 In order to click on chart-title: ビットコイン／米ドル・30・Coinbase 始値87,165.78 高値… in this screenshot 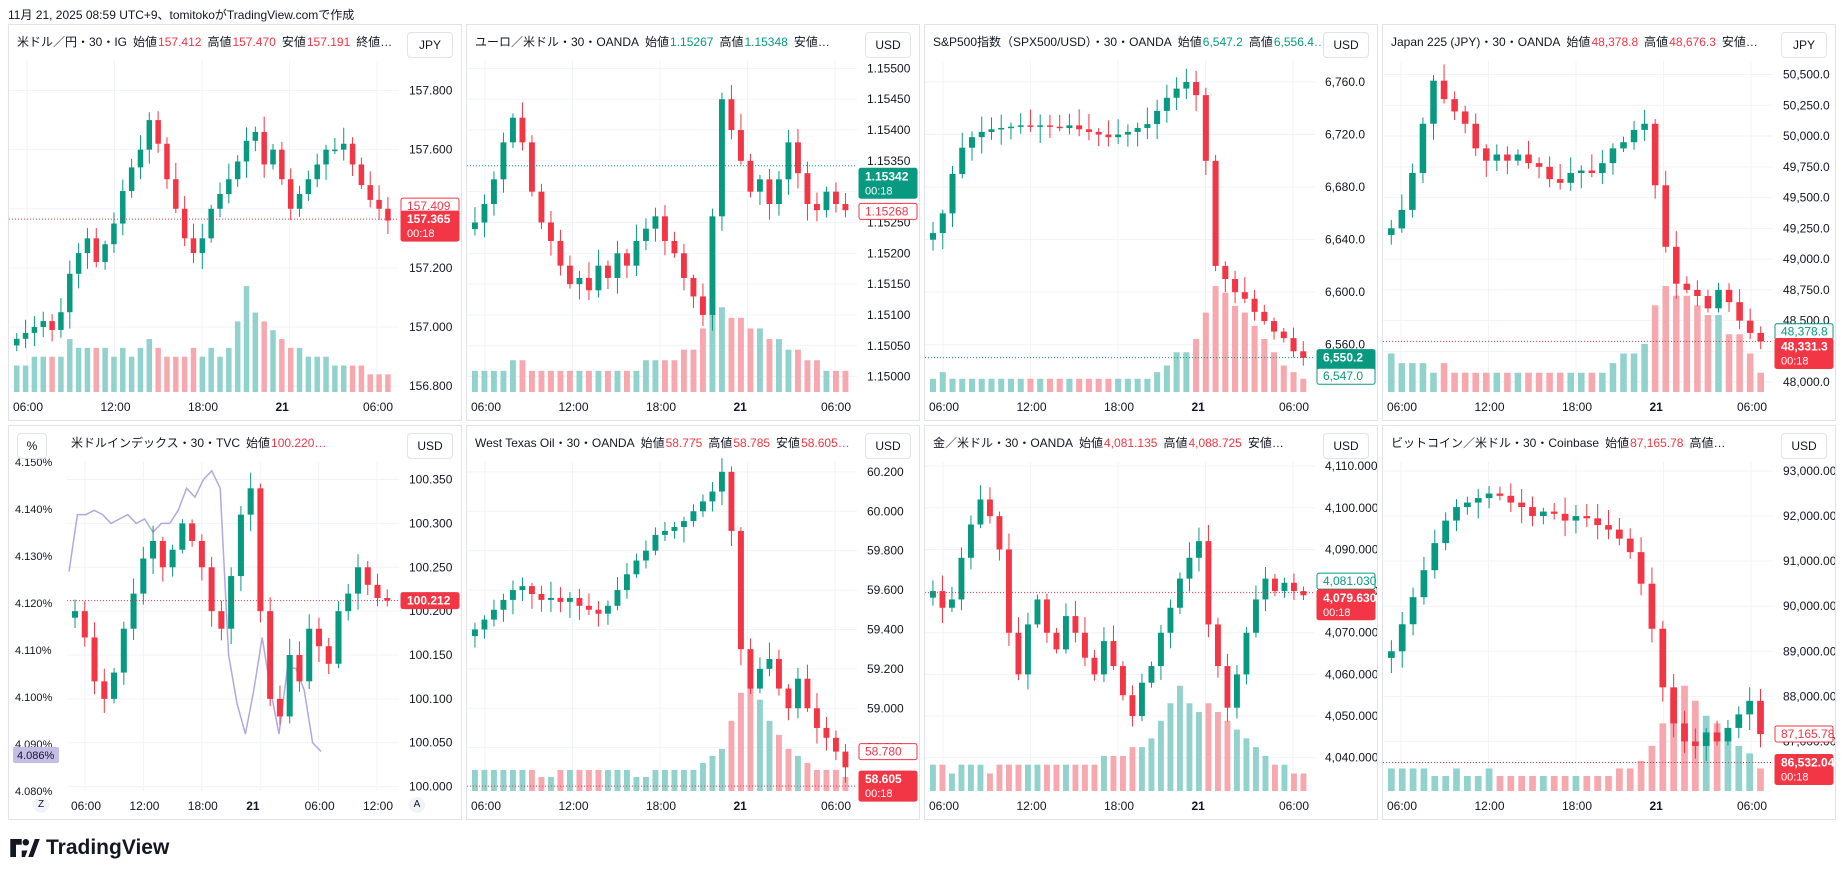, I will do `click(1560, 442)`.